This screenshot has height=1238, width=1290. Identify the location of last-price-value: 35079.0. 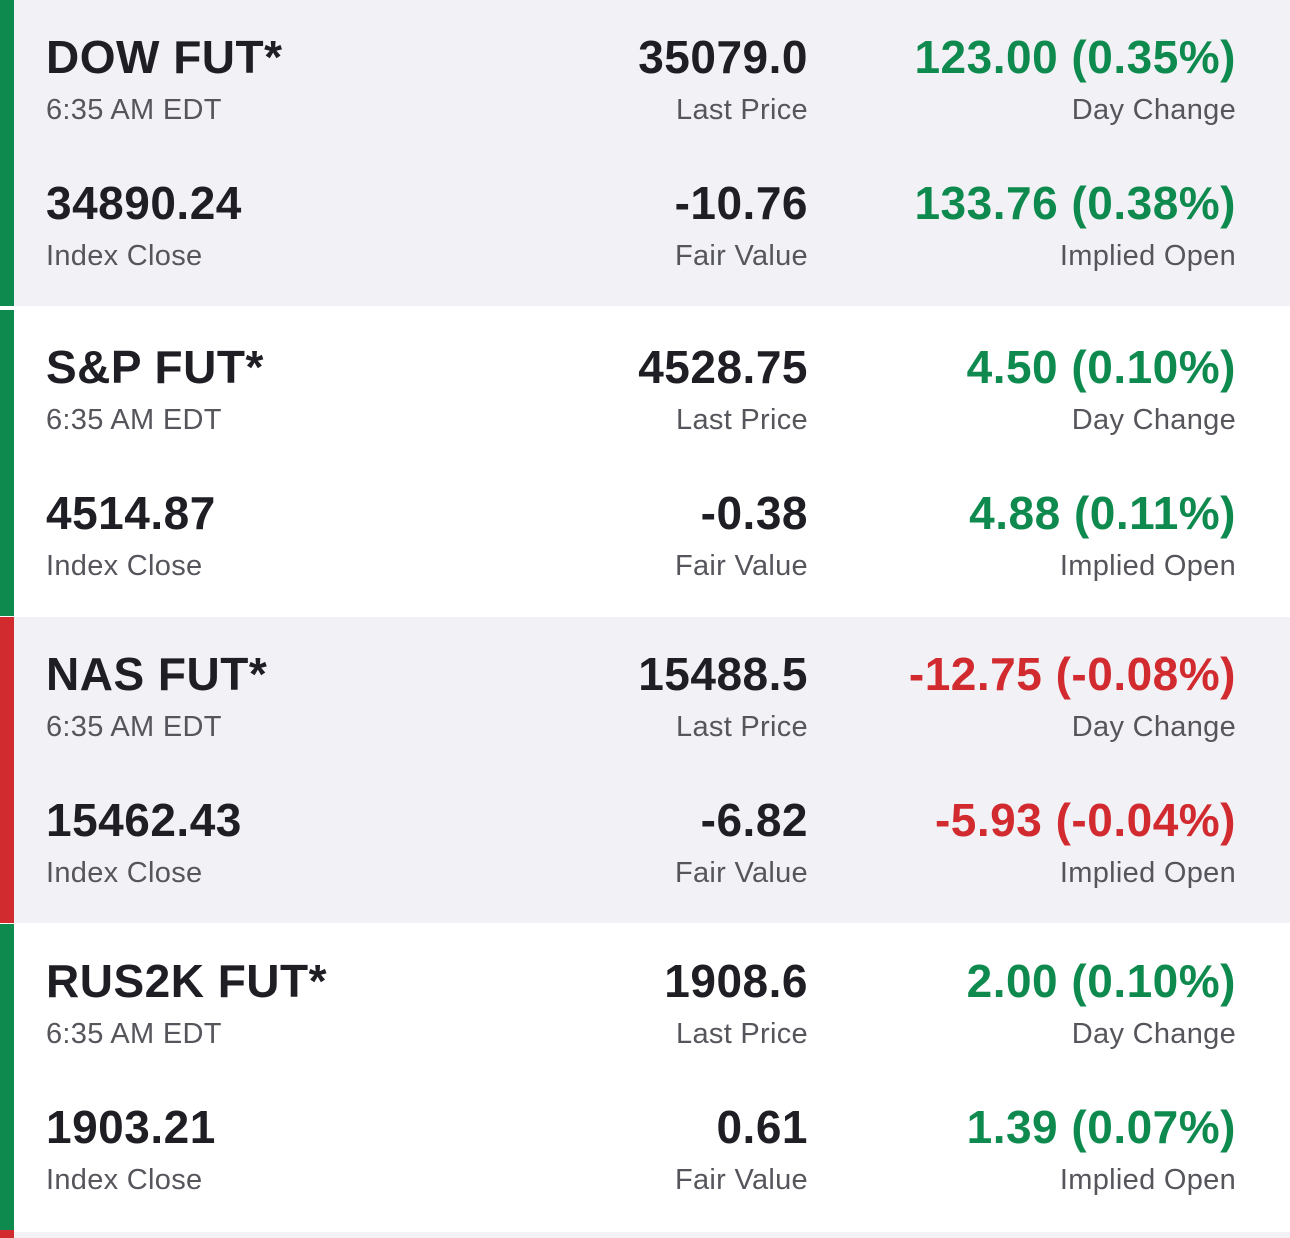
(723, 57).